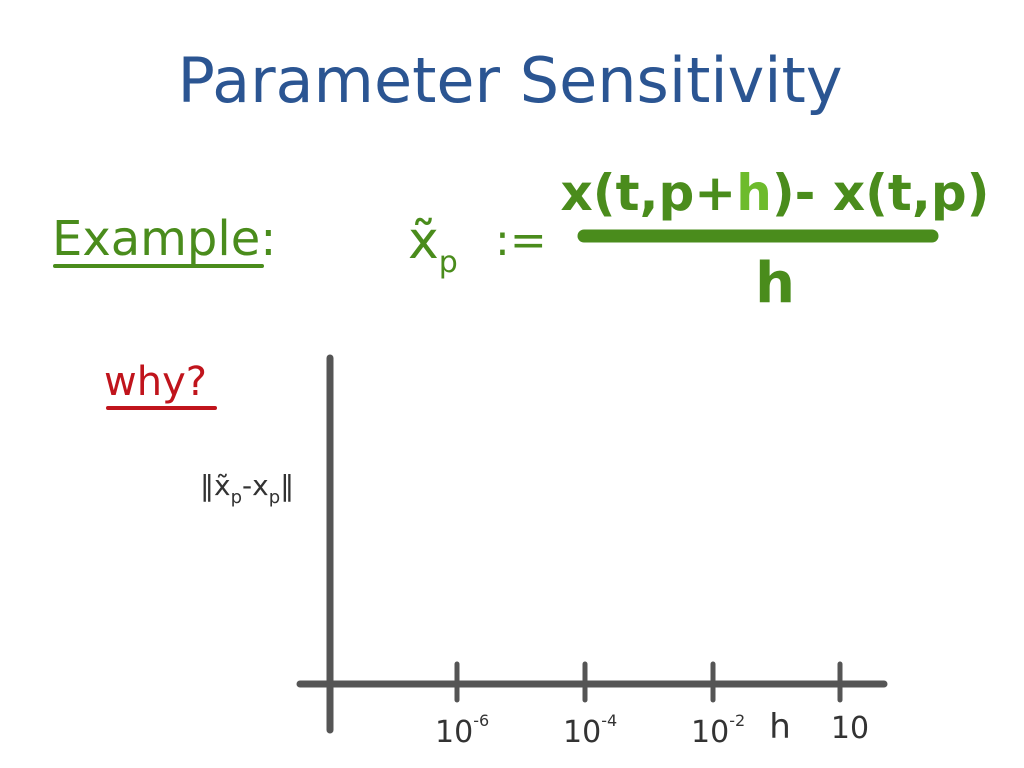 Image resolution: width=1024 pixels, height=768 pixels. What do you see at coordinates (448, 262) in the screenshot?
I see `lhs-subscript: p` at bounding box center [448, 262].